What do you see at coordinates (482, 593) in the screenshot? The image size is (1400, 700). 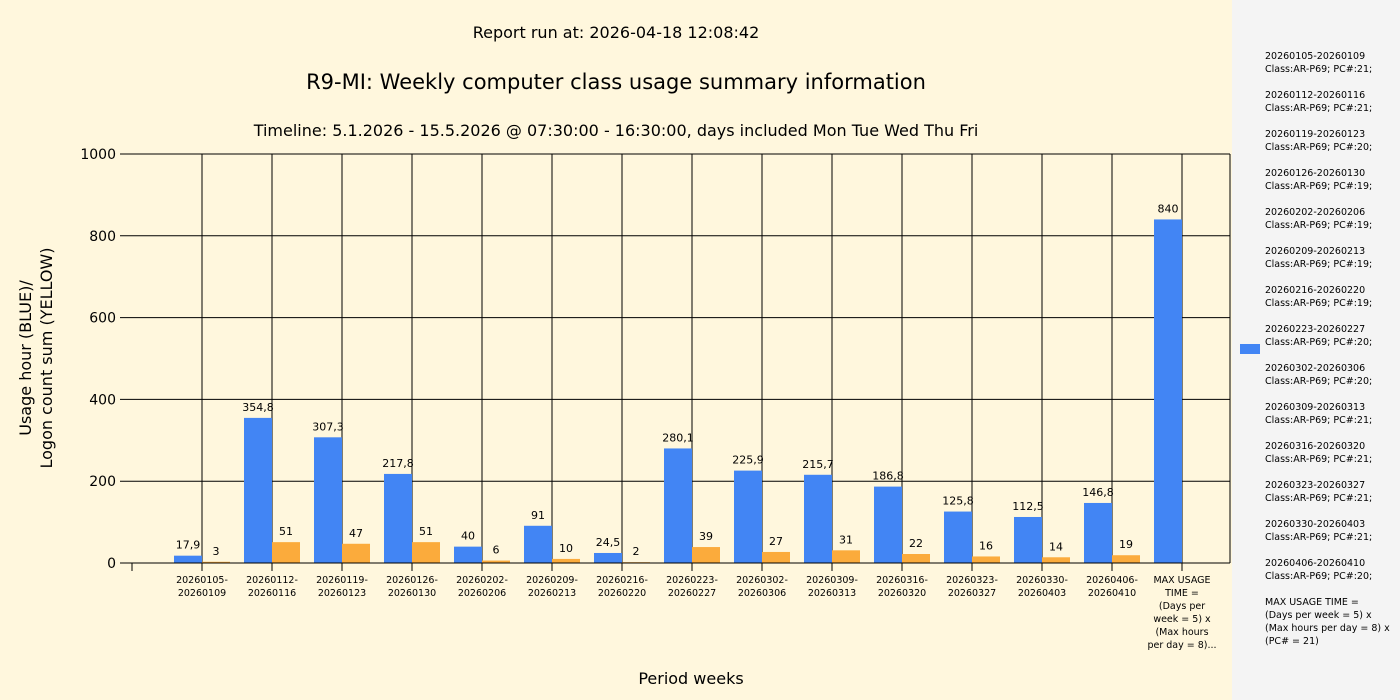 I see `x-tick-label: 20260206` at bounding box center [482, 593].